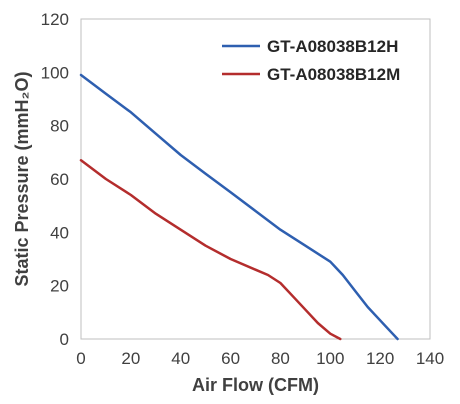 The height and width of the screenshot is (404, 460). What do you see at coordinates (59, 179) in the screenshot?
I see `y-tick-label: 60` at bounding box center [59, 179].